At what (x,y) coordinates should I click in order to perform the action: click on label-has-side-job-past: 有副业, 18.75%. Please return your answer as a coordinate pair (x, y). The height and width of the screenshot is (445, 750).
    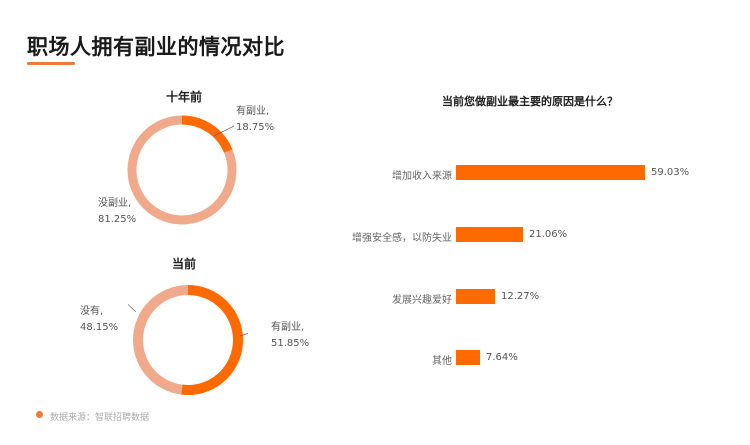
    Looking at the image, I should click on (255, 119).